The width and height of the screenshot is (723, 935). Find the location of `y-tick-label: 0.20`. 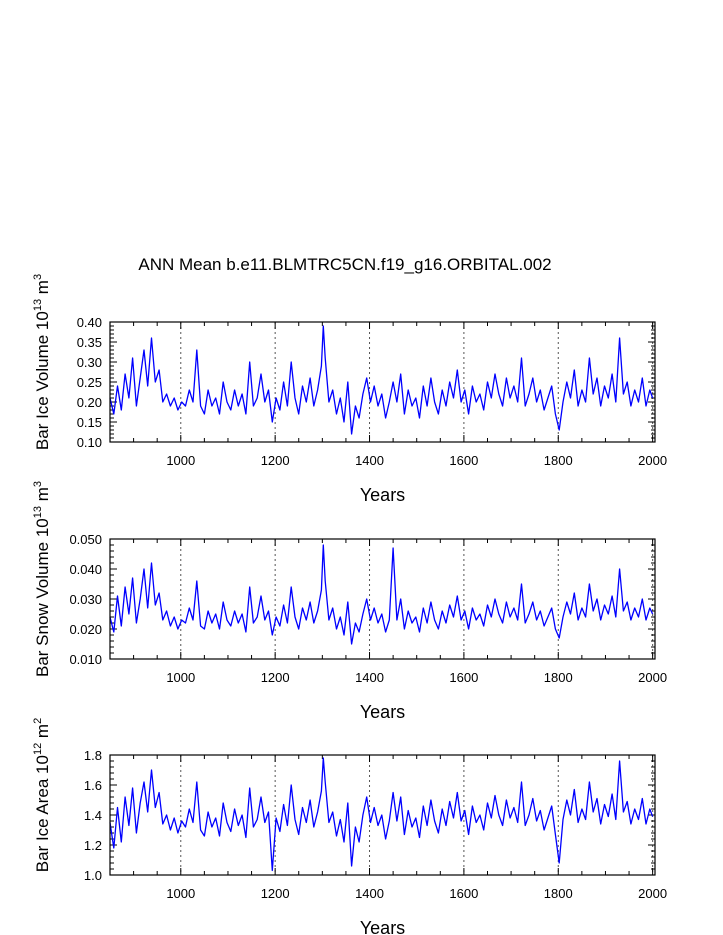

y-tick-label: 0.20 is located at coordinates (89, 402).